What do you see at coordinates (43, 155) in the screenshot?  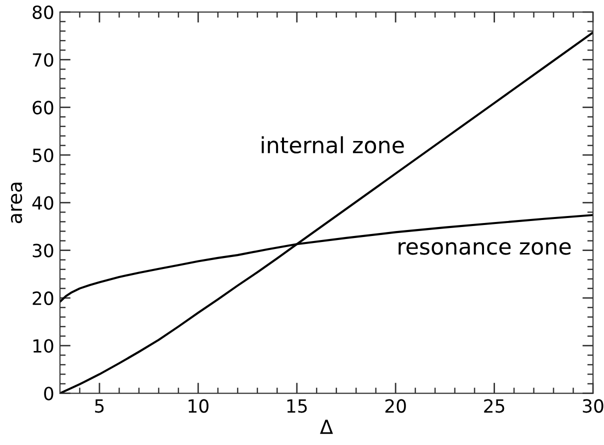 I see `y-tick-label: 50` at bounding box center [43, 155].